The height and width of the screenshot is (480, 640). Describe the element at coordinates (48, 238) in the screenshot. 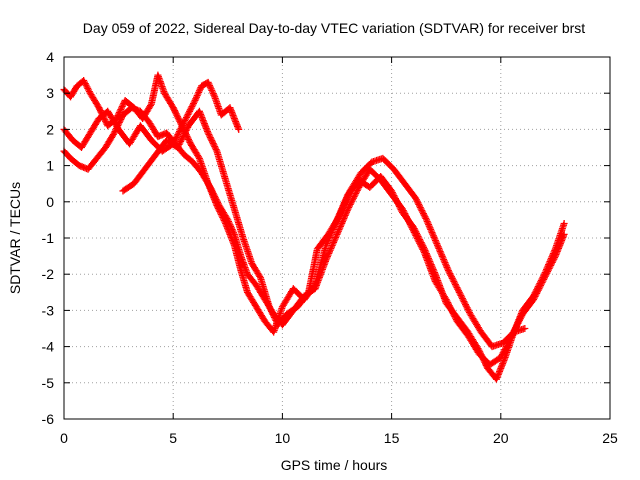

I see `y-tick-labels: 4 3 2 1 0 -1 -2 -3 -4 -5 -6` at that location.